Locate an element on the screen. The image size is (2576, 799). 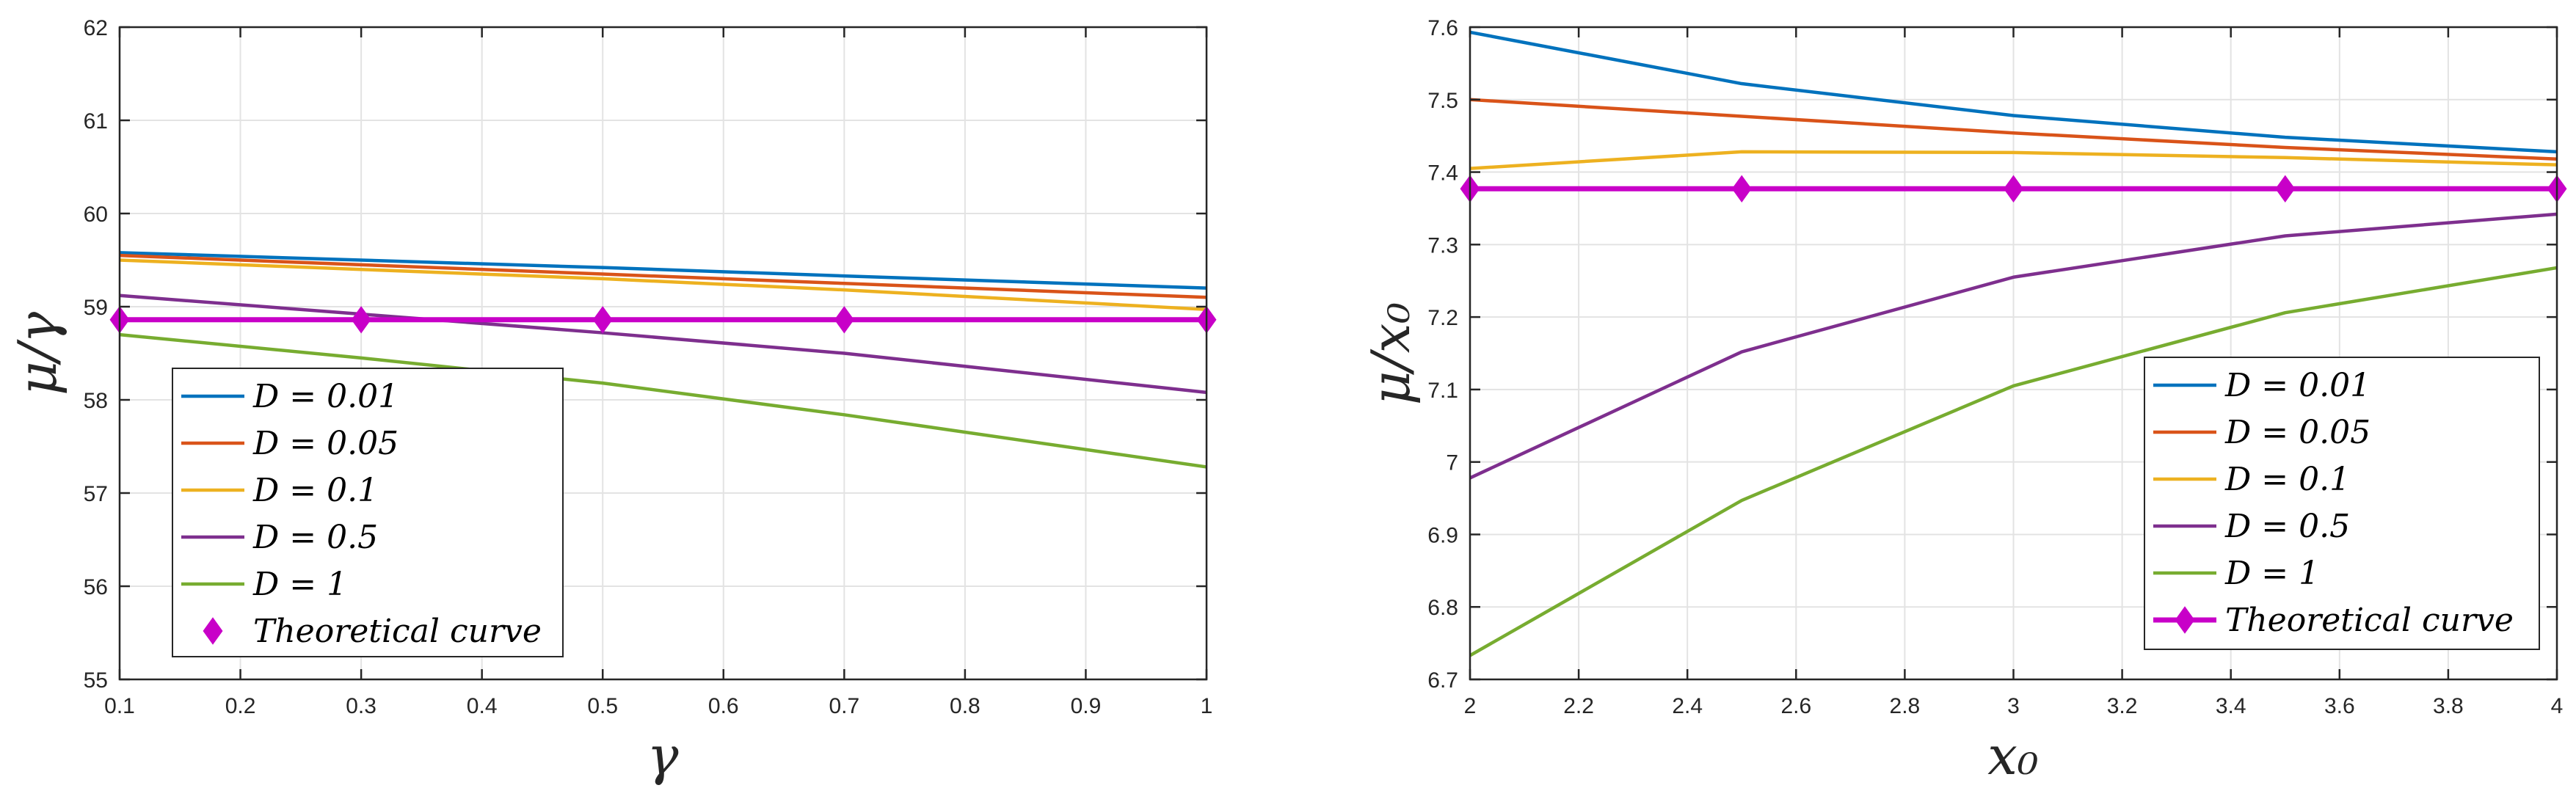
x-tick-label: 0.3 is located at coordinates (361, 706).